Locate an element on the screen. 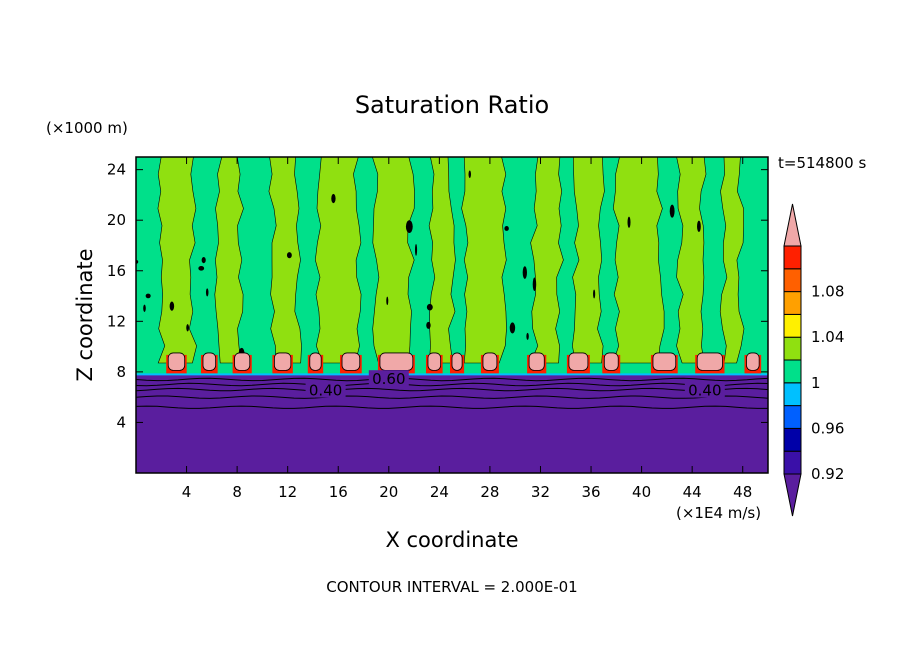 The height and width of the screenshot is (654, 904). y-unit-label: (×1000 m) is located at coordinates (87, 128).